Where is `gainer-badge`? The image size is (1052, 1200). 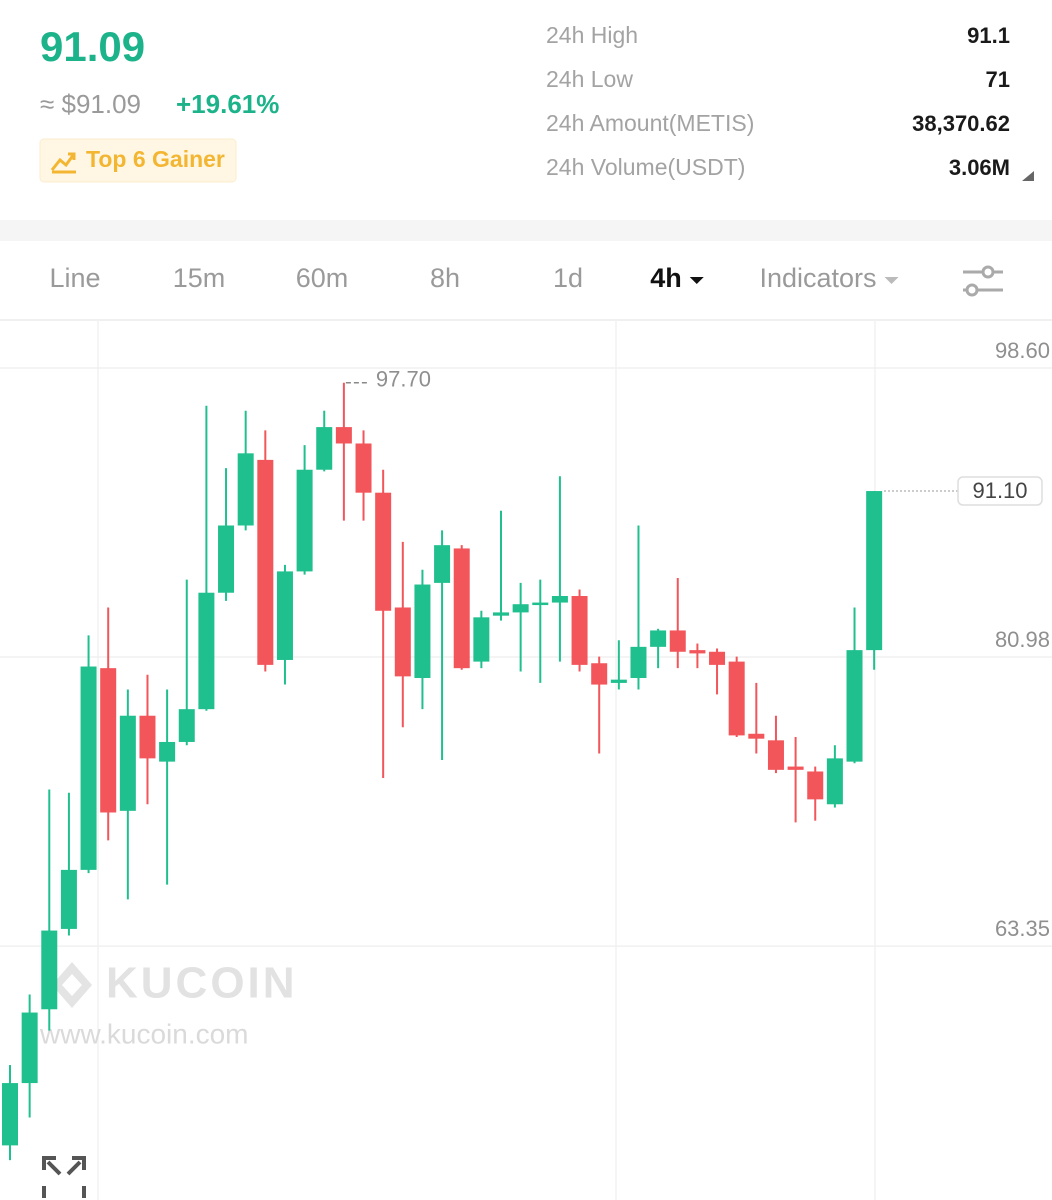
gainer-badge is located at coordinates (138, 160).